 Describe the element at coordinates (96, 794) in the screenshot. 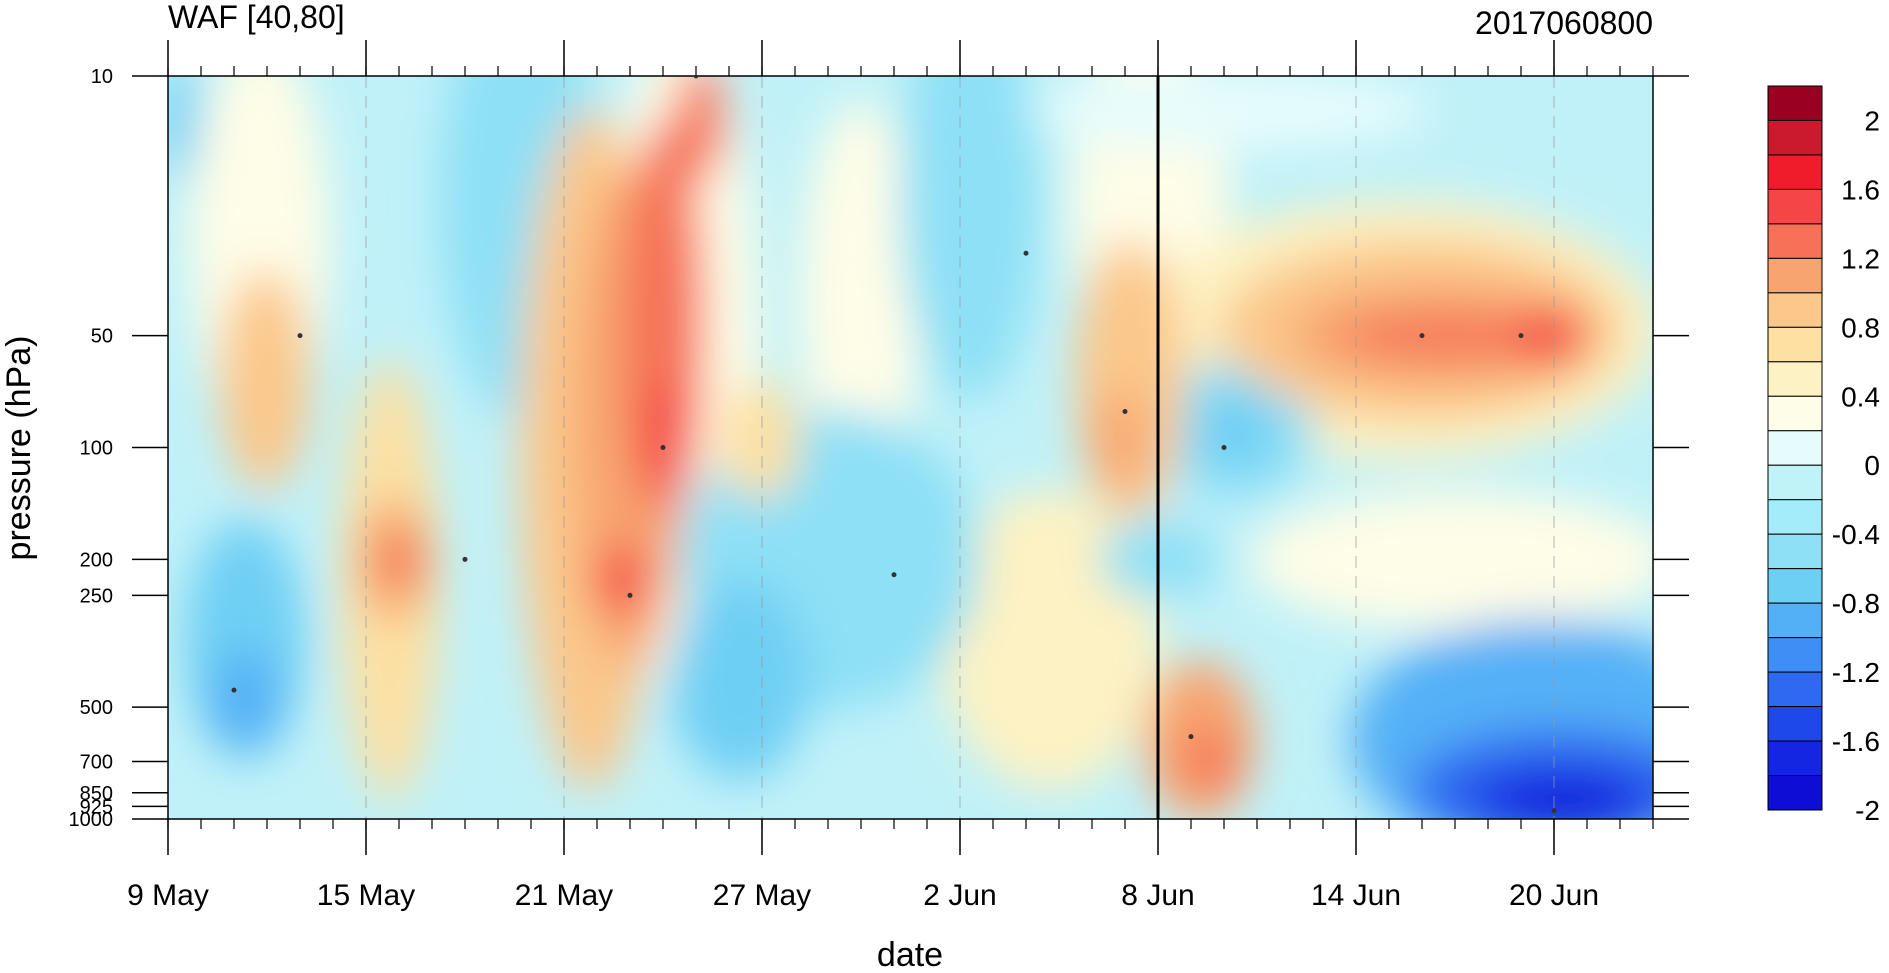

I see `y-tick-label: 850` at that location.